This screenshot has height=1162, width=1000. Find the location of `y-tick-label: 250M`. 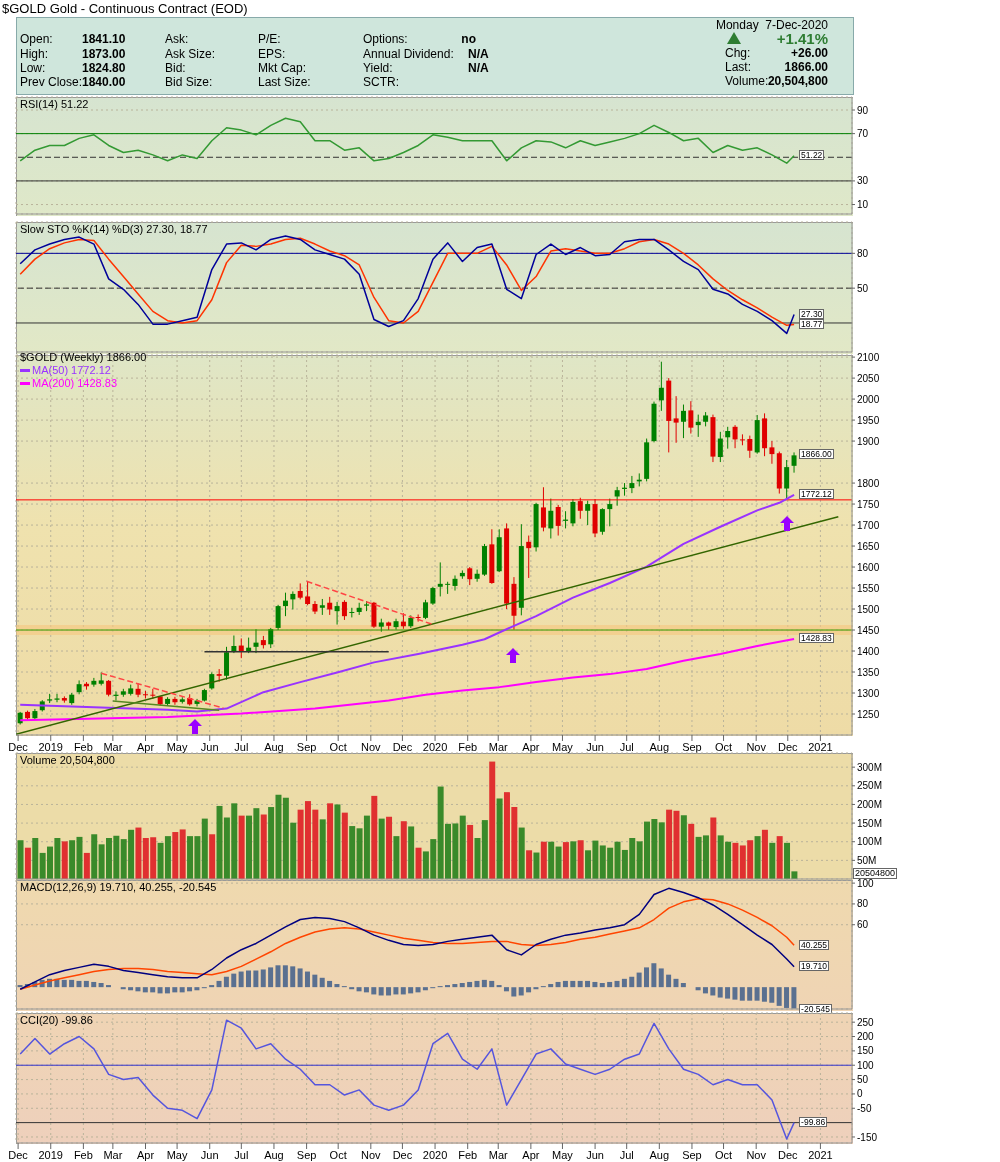

y-tick-label: 250M is located at coordinates (870, 786).